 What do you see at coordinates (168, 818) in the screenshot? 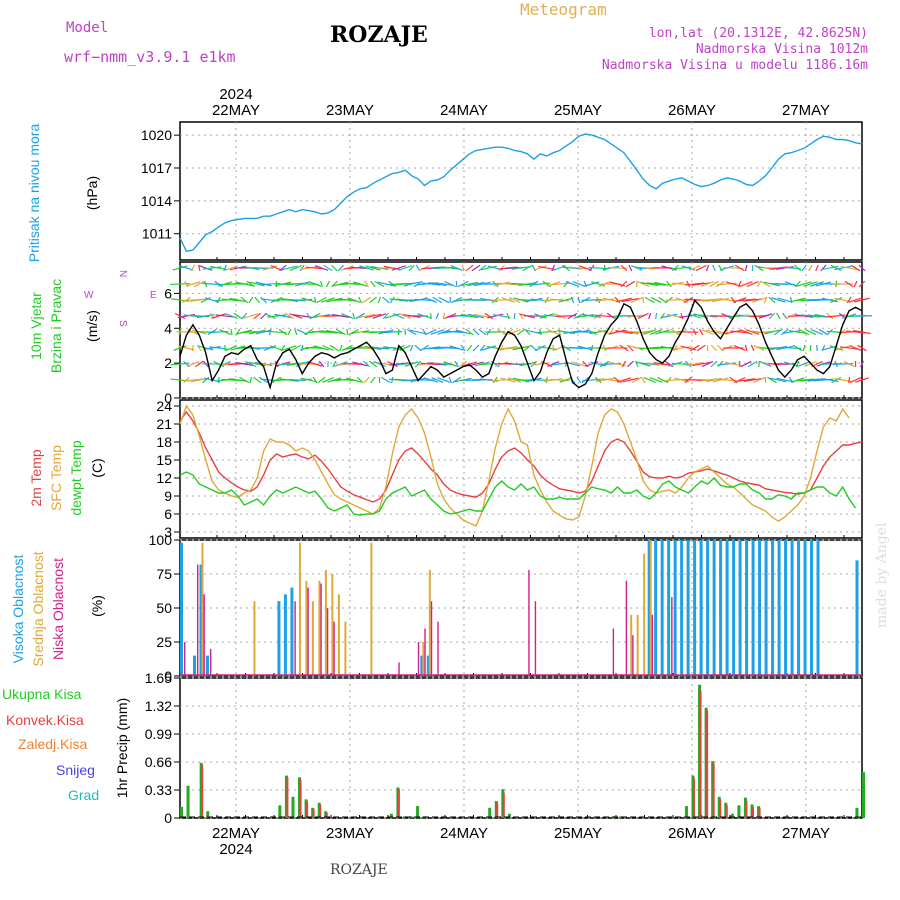
I see `y-tick-label: 0` at bounding box center [168, 818].